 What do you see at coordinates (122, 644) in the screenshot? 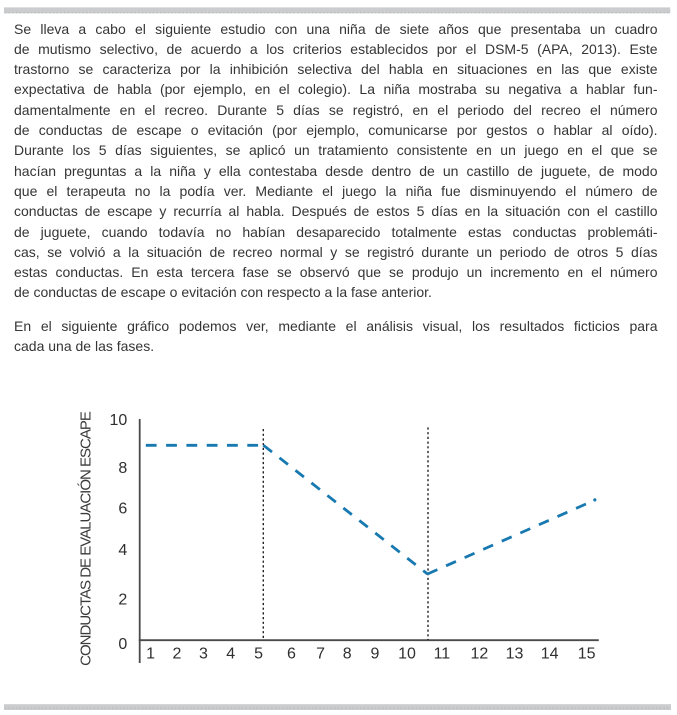
I see `svg-text: 0` at bounding box center [122, 644].